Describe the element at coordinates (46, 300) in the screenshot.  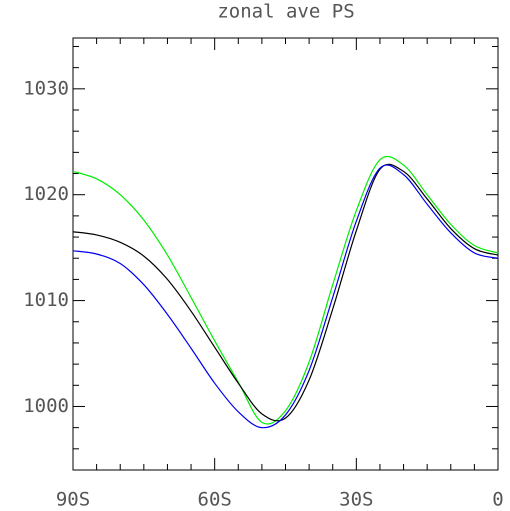
I see `y-tick-label: 1010` at that location.